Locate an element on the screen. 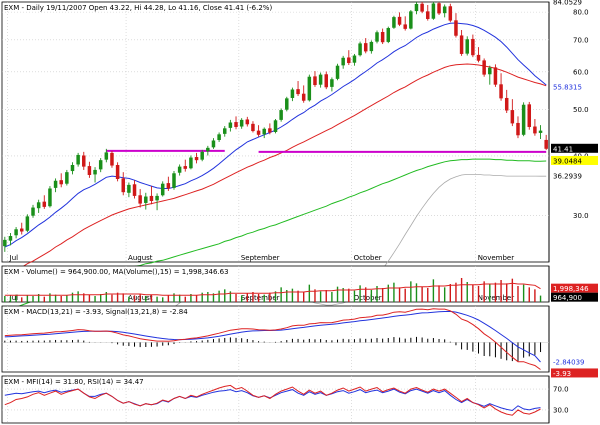 This screenshot has width=600, height=425. x-tick-label: October is located at coordinates (368, 298).